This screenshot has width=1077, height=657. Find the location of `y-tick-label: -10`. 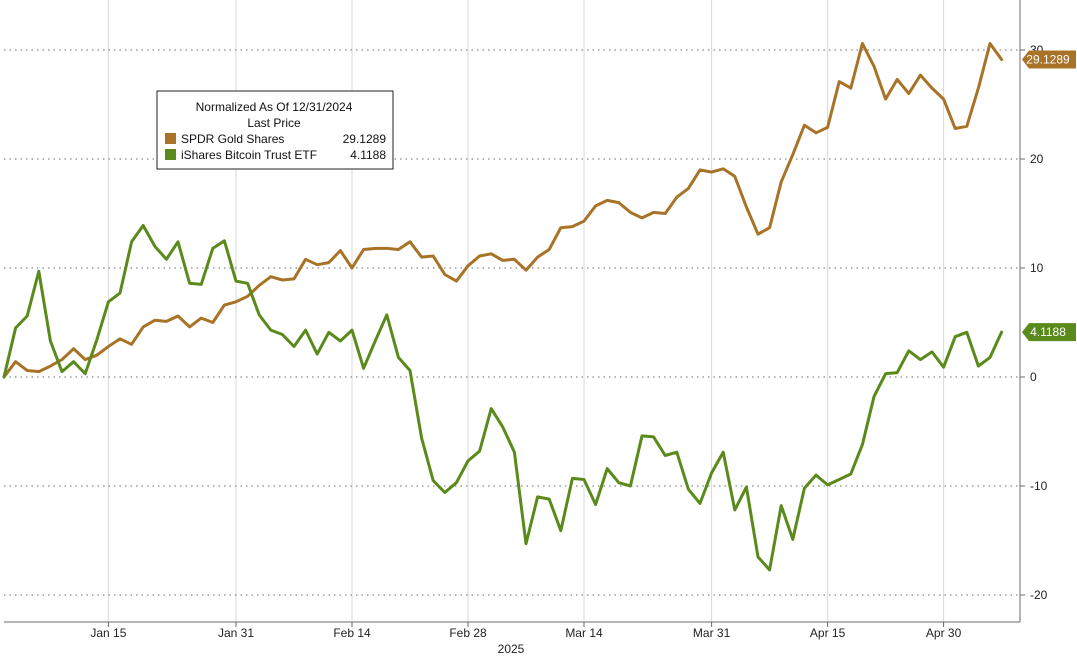

y-tick-label: -10 is located at coordinates (1039, 486).